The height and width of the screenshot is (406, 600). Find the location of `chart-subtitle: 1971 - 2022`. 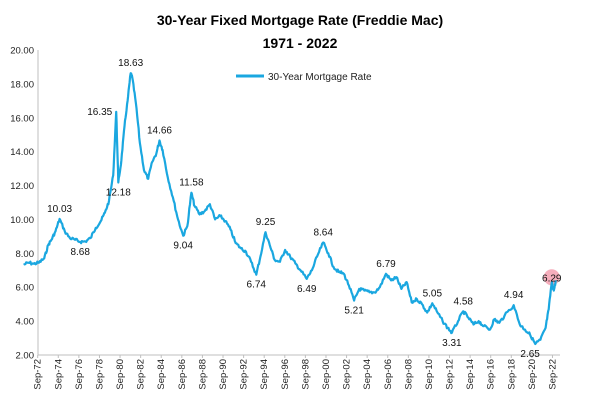

chart-subtitle: 1971 - 2022 is located at coordinates (300, 43).